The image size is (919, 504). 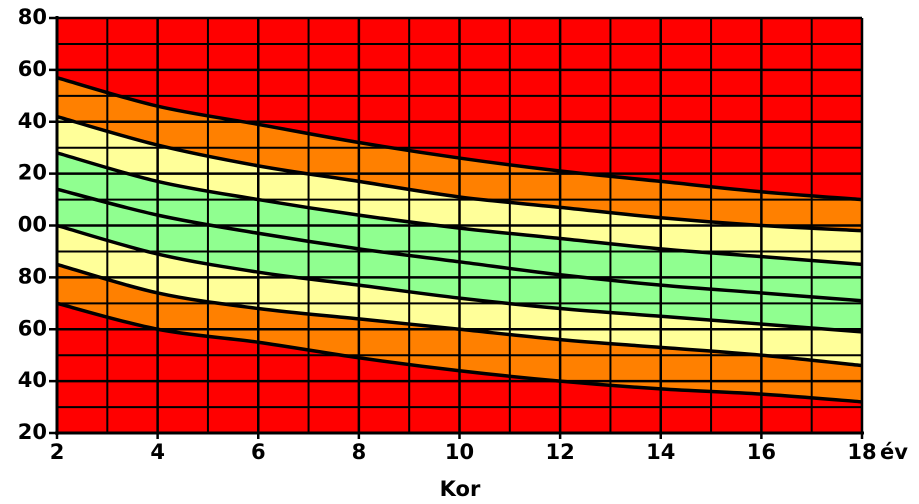 I want to click on x-tick-label: 16, so click(x=761, y=452).